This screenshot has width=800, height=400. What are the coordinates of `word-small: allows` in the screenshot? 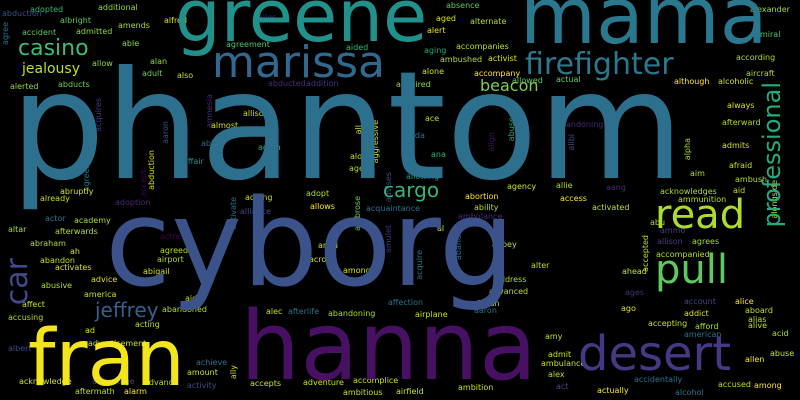 It's located at (322, 206).